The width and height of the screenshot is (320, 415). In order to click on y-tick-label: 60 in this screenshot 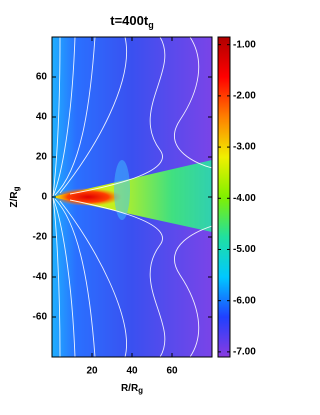, I will do `click(42, 77)`.